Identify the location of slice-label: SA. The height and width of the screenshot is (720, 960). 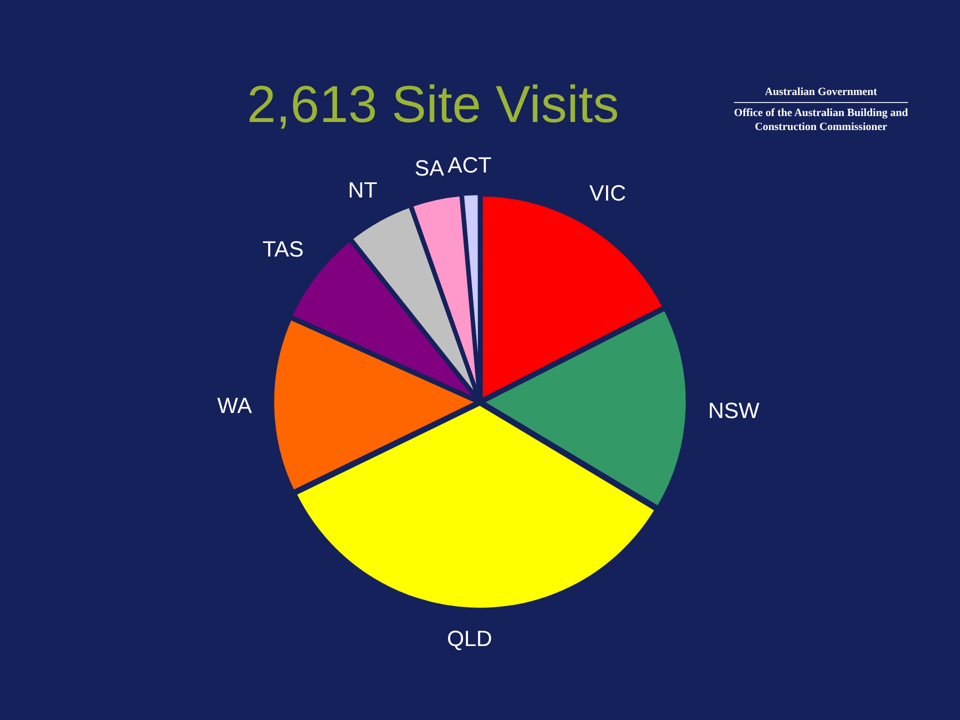
(429, 168).